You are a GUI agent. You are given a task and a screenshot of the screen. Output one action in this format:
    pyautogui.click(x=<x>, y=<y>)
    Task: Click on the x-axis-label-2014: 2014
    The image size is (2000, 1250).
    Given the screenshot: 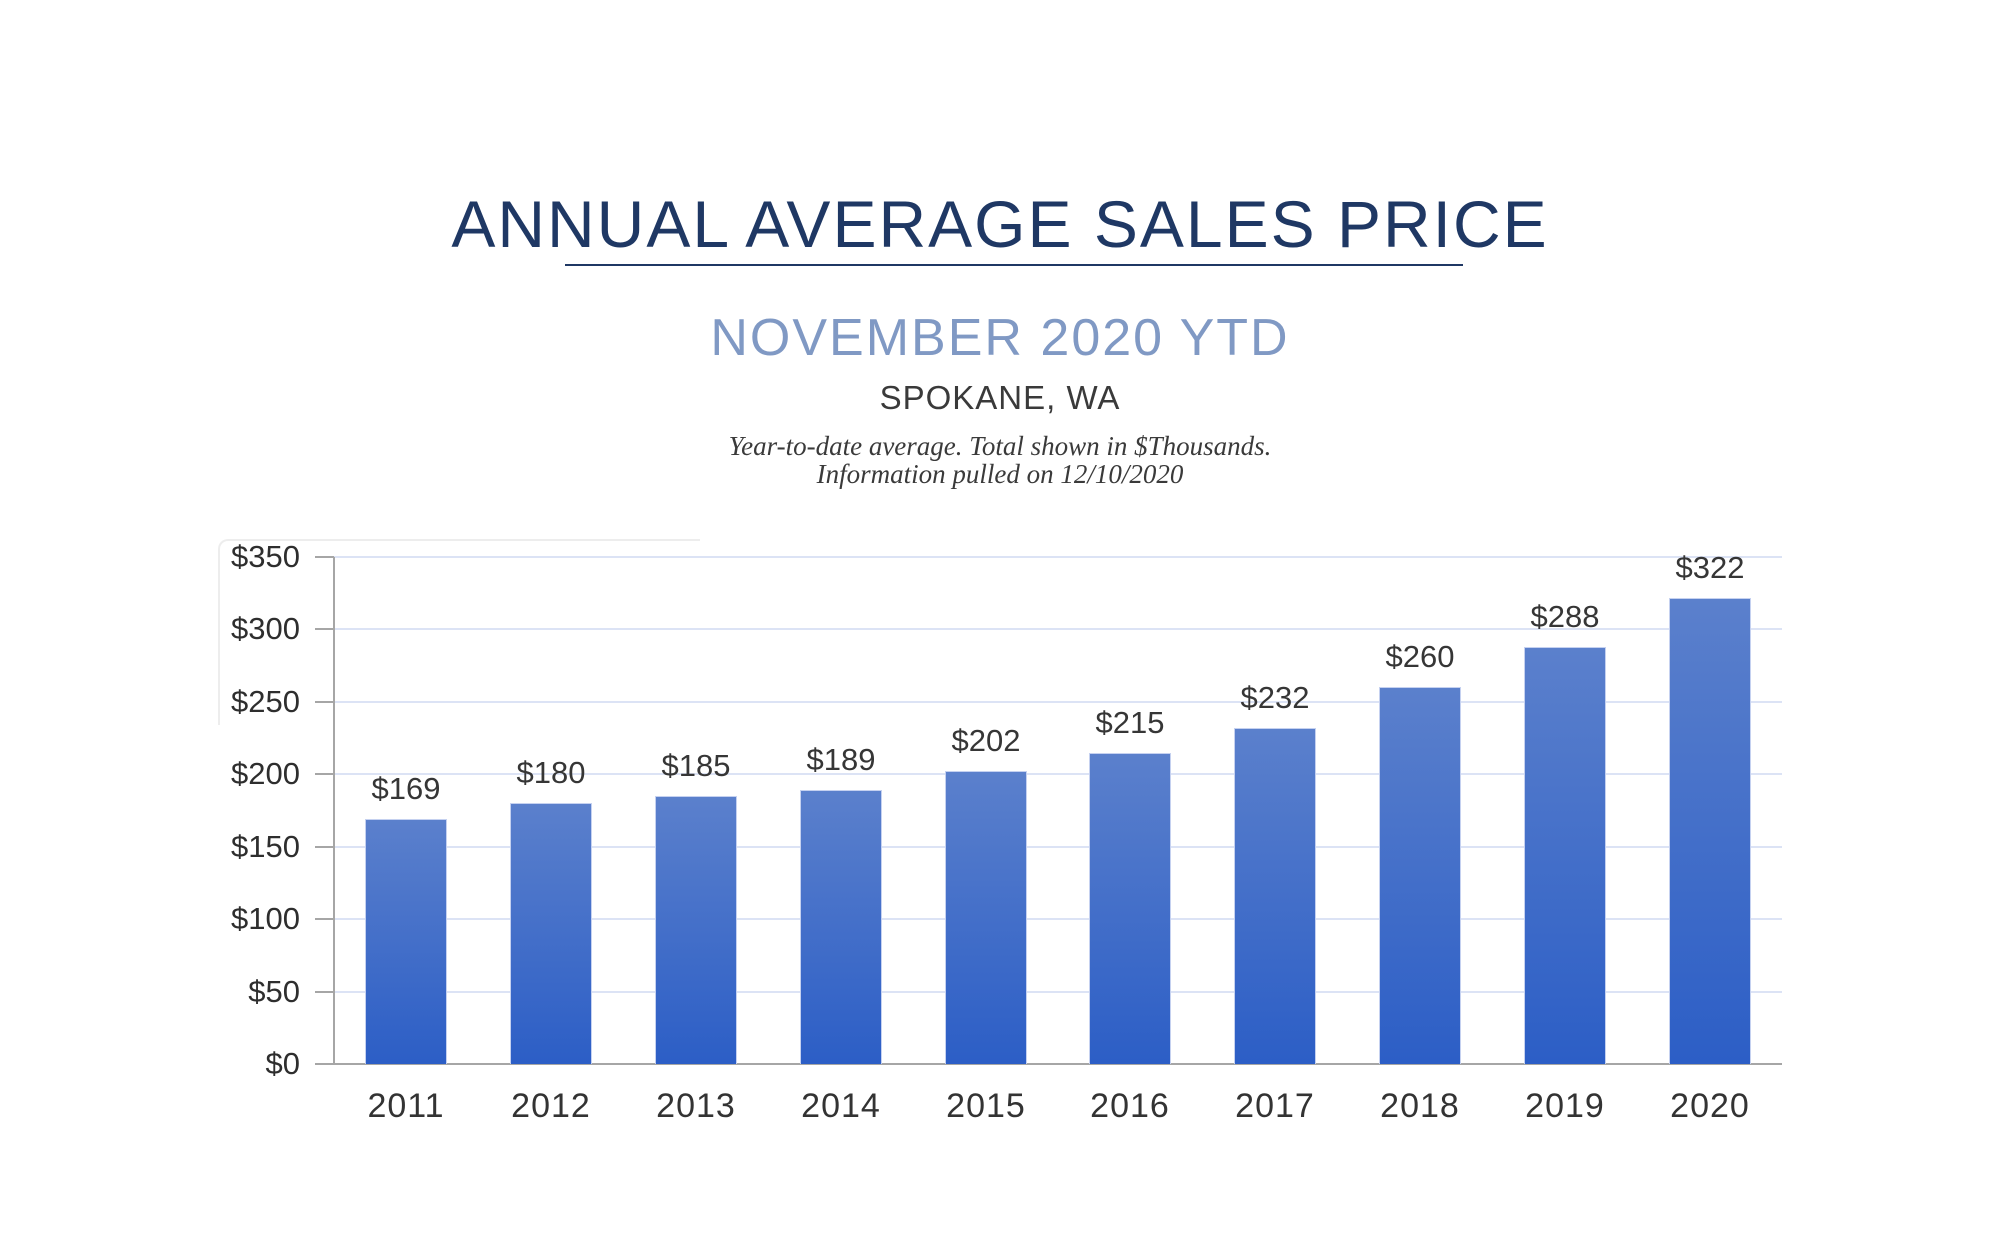 What is the action you would take?
    pyautogui.click(x=841, y=1106)
    